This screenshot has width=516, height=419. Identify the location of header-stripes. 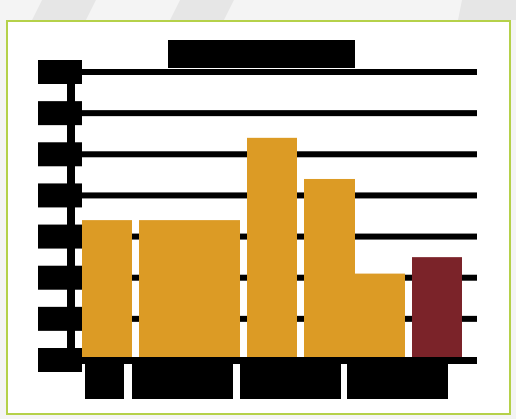
(274, 10).